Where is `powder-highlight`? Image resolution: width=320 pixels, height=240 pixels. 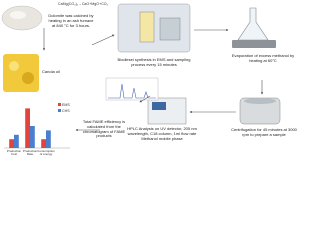
powder-highlight is located at coordinates (18, 15).